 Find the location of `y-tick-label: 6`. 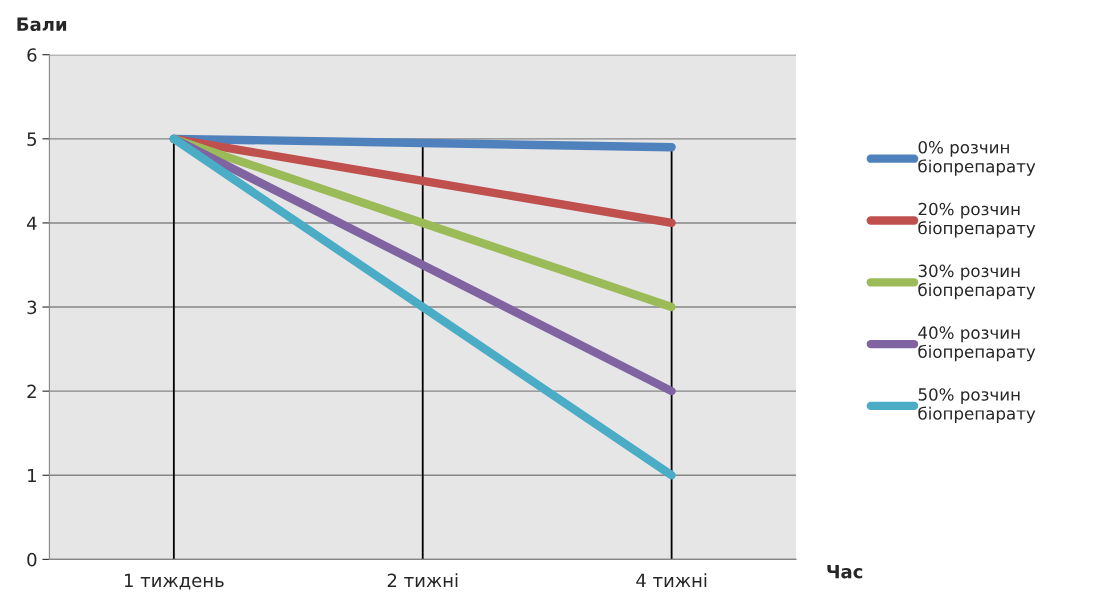

y-tick-label: 6 is located at coordinates (32, 55).